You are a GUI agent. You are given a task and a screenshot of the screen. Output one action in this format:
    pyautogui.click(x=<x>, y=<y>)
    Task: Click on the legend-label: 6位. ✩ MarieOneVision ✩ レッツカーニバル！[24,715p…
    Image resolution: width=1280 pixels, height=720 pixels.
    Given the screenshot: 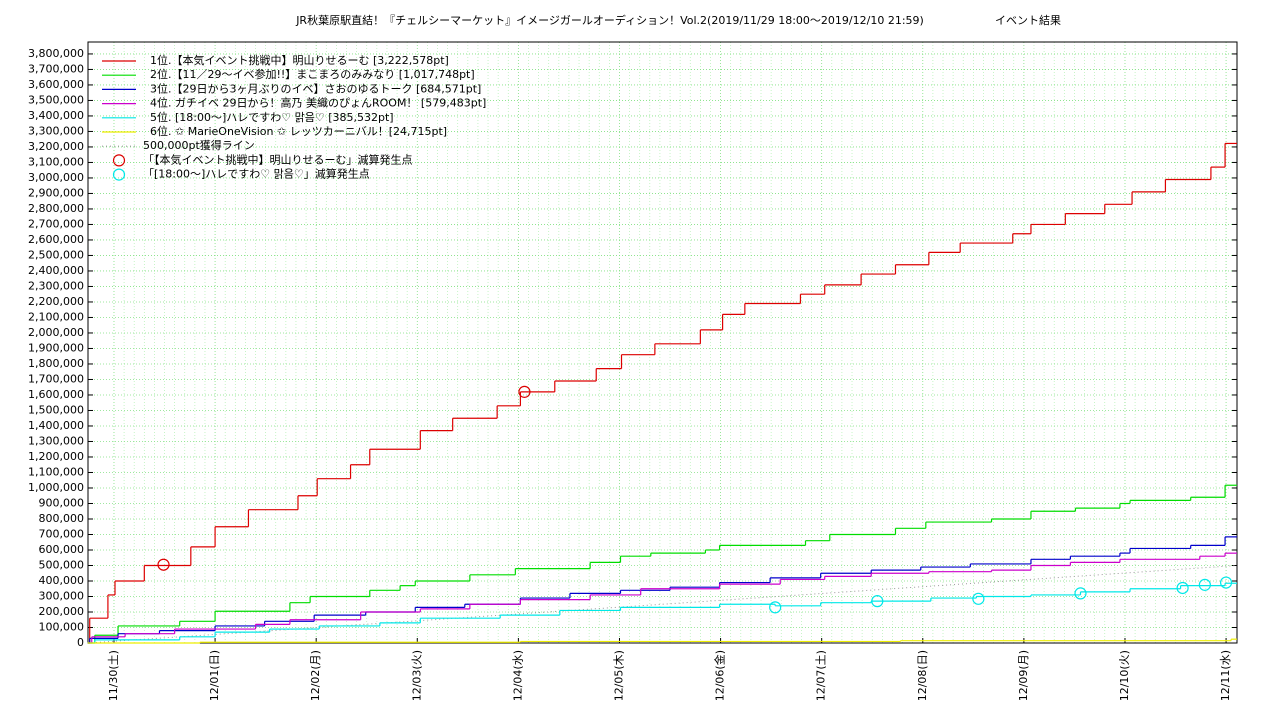 What is the action you would take?
    pyautogui.click(x=298, y=131)
    